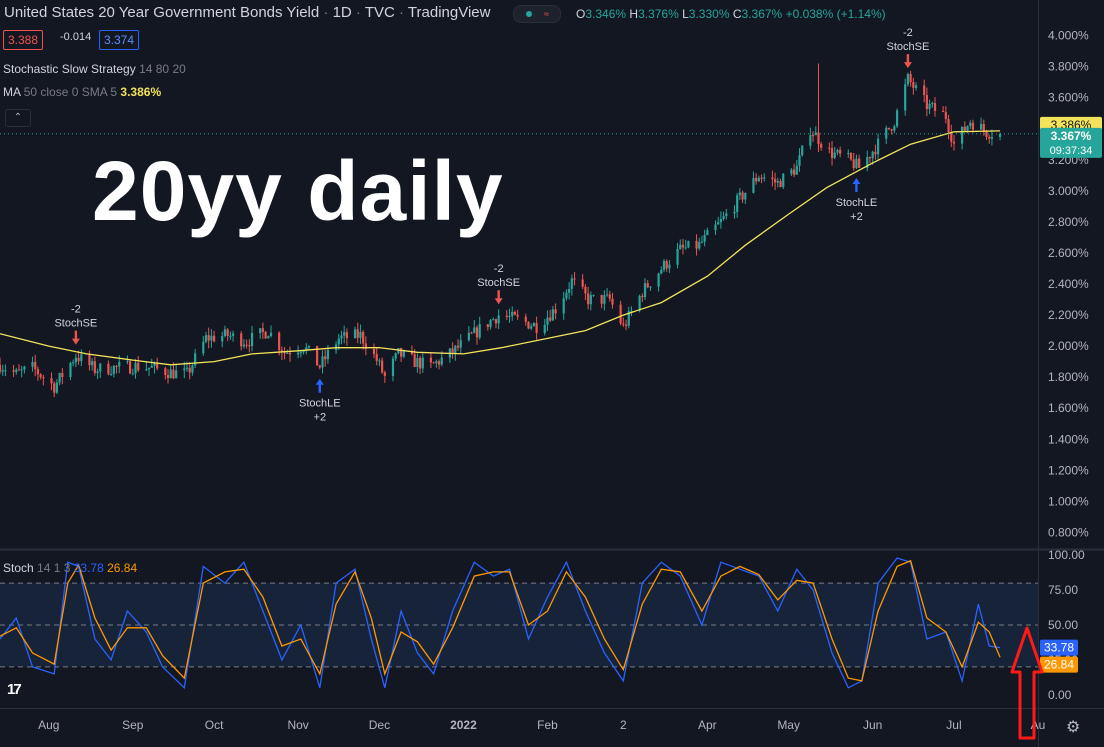  What do you see at coordinates (14, 689) in the screenshot?
I see `tradingview-logo-icon: 17` at bounding box center [14, 689].